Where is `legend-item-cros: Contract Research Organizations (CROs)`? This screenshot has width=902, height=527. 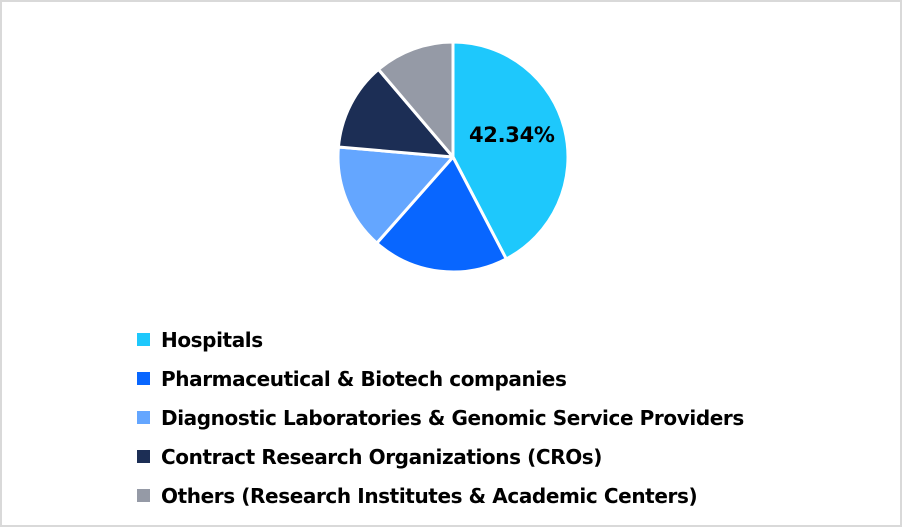
legend-item-cros: Contract Research Organizations (CROs) is located at coordinates (440, 456).